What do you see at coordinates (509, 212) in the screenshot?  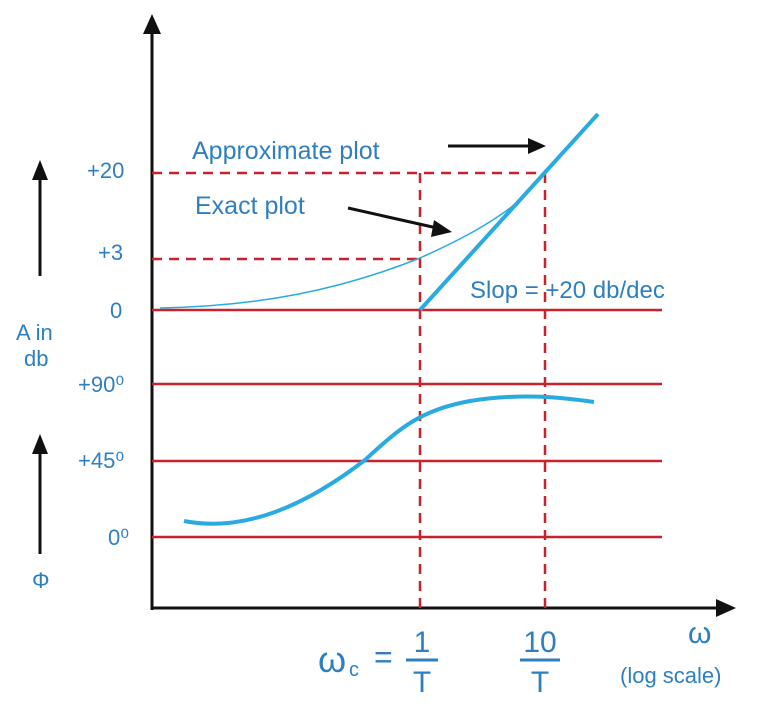 I see `approximate-plot-line` at bounding box center [509, 212].